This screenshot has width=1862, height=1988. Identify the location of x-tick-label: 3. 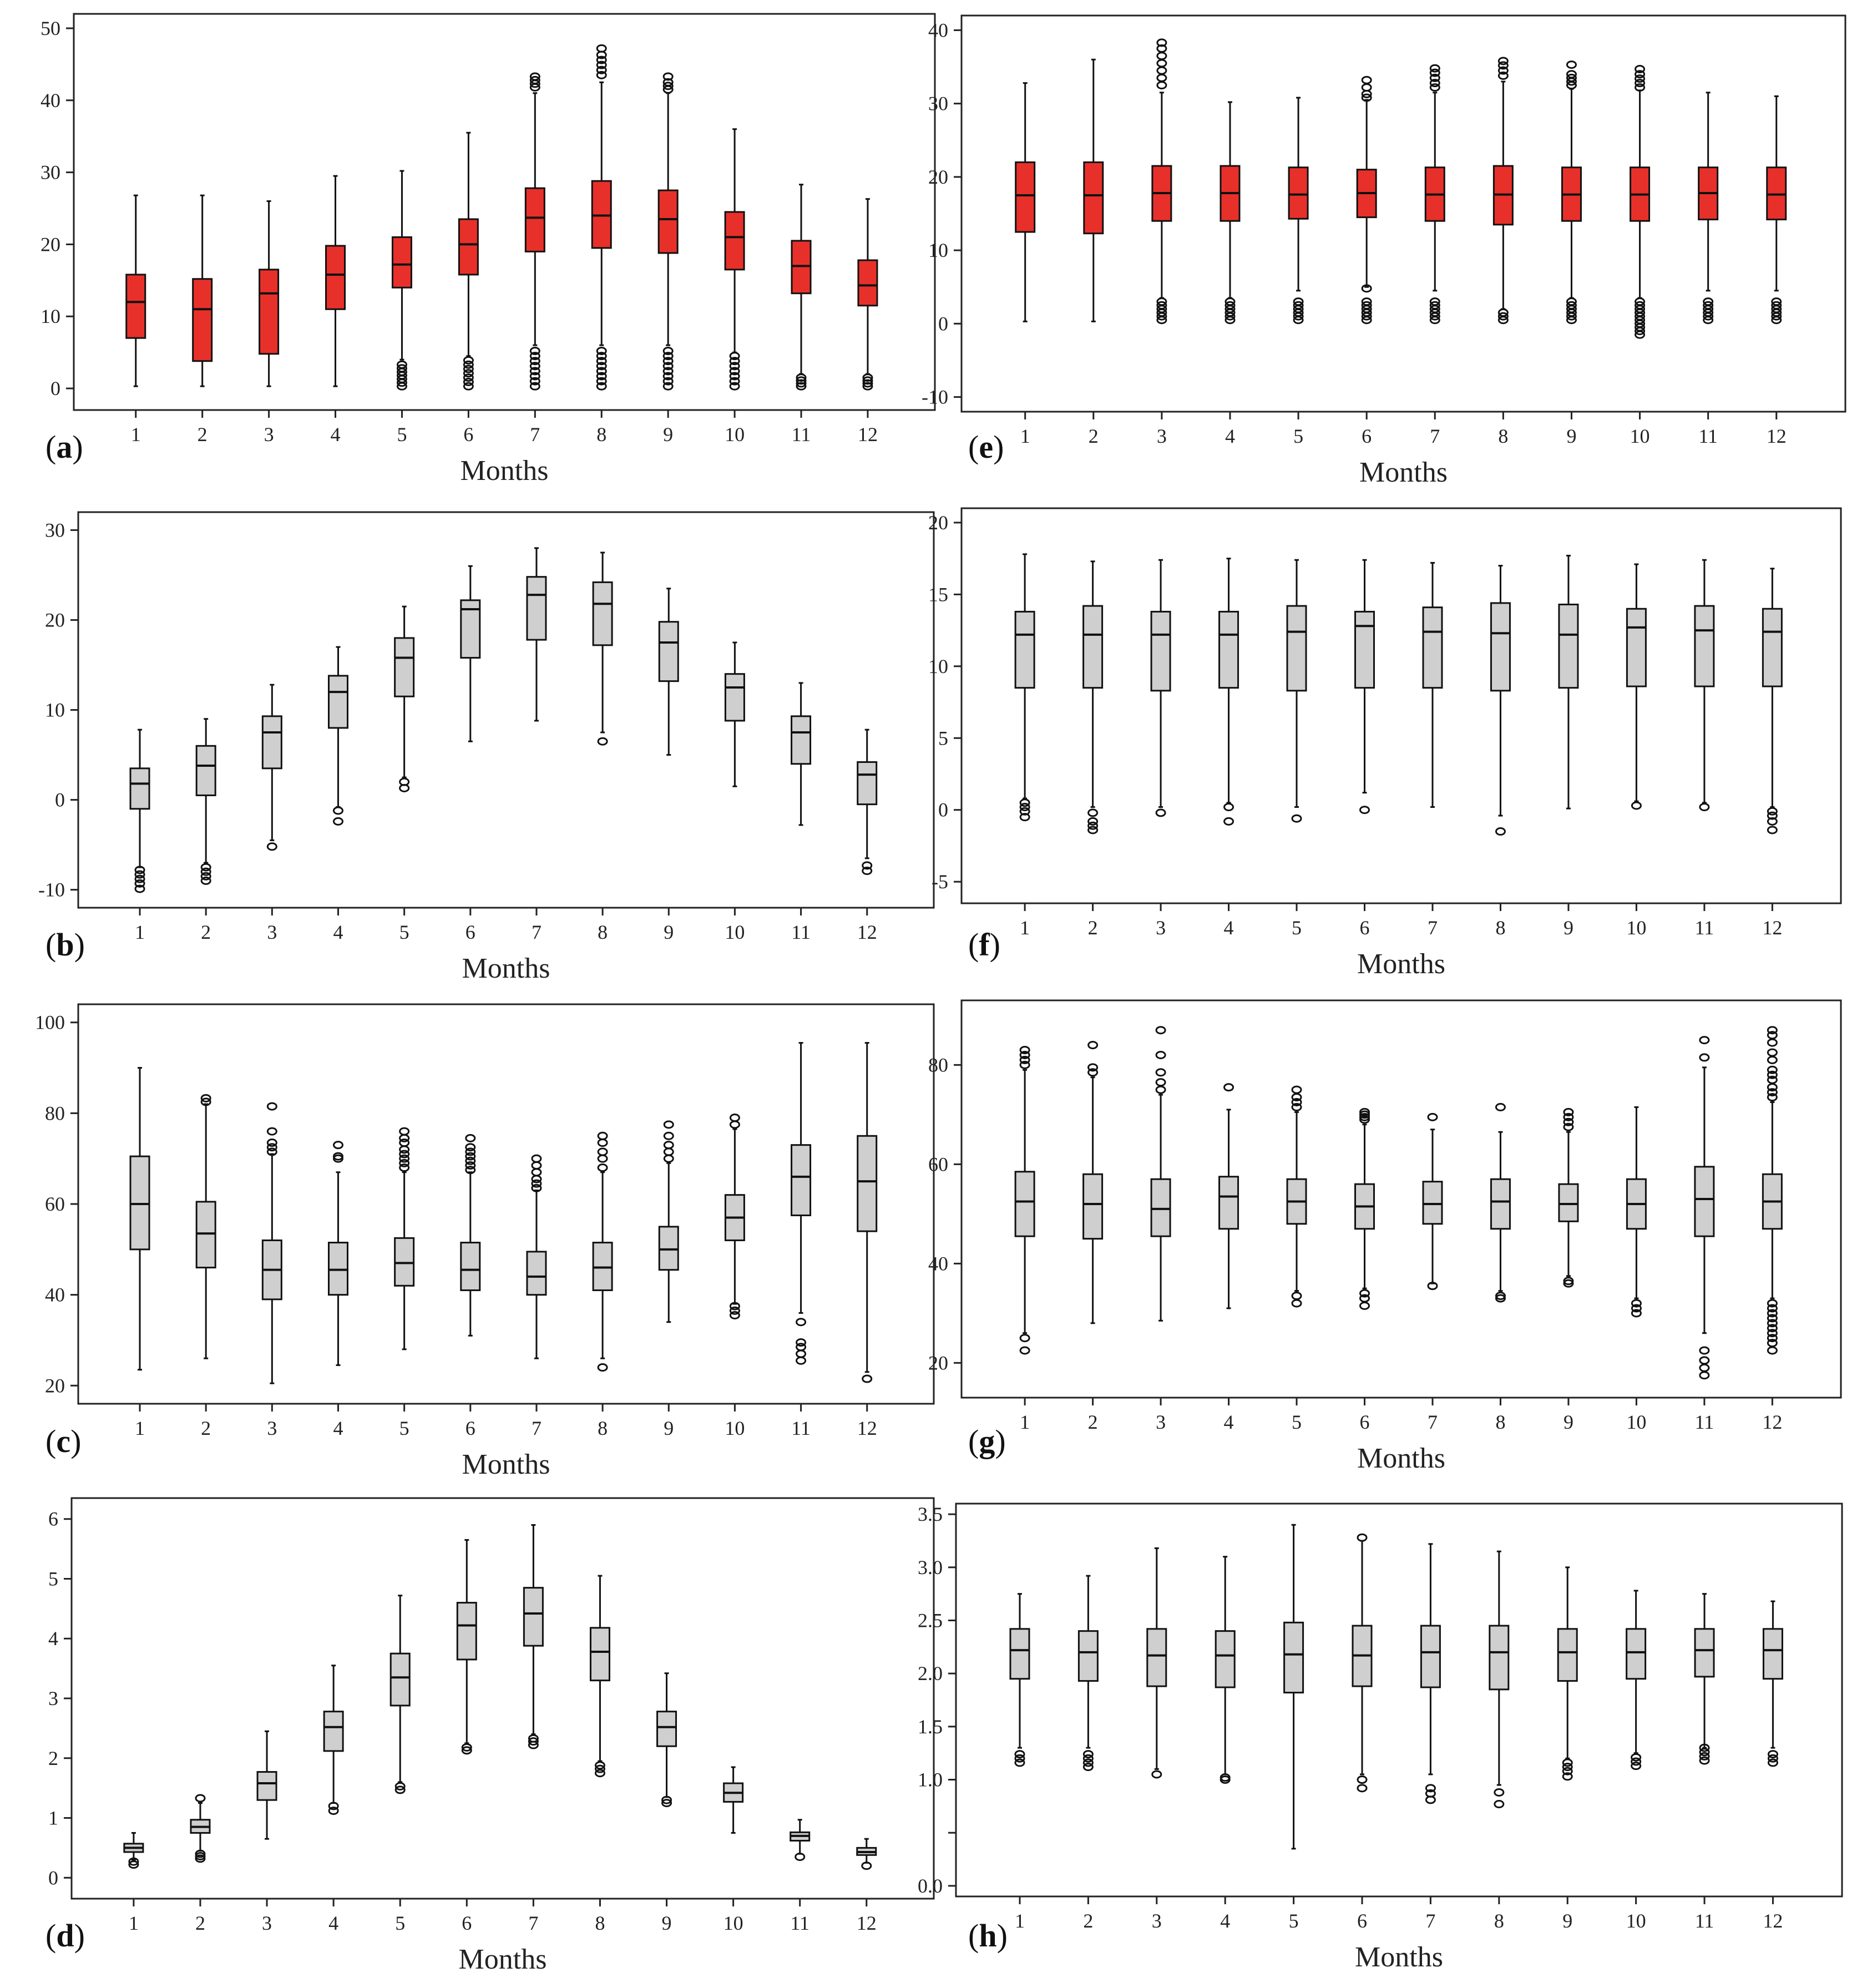
(272, 1428).